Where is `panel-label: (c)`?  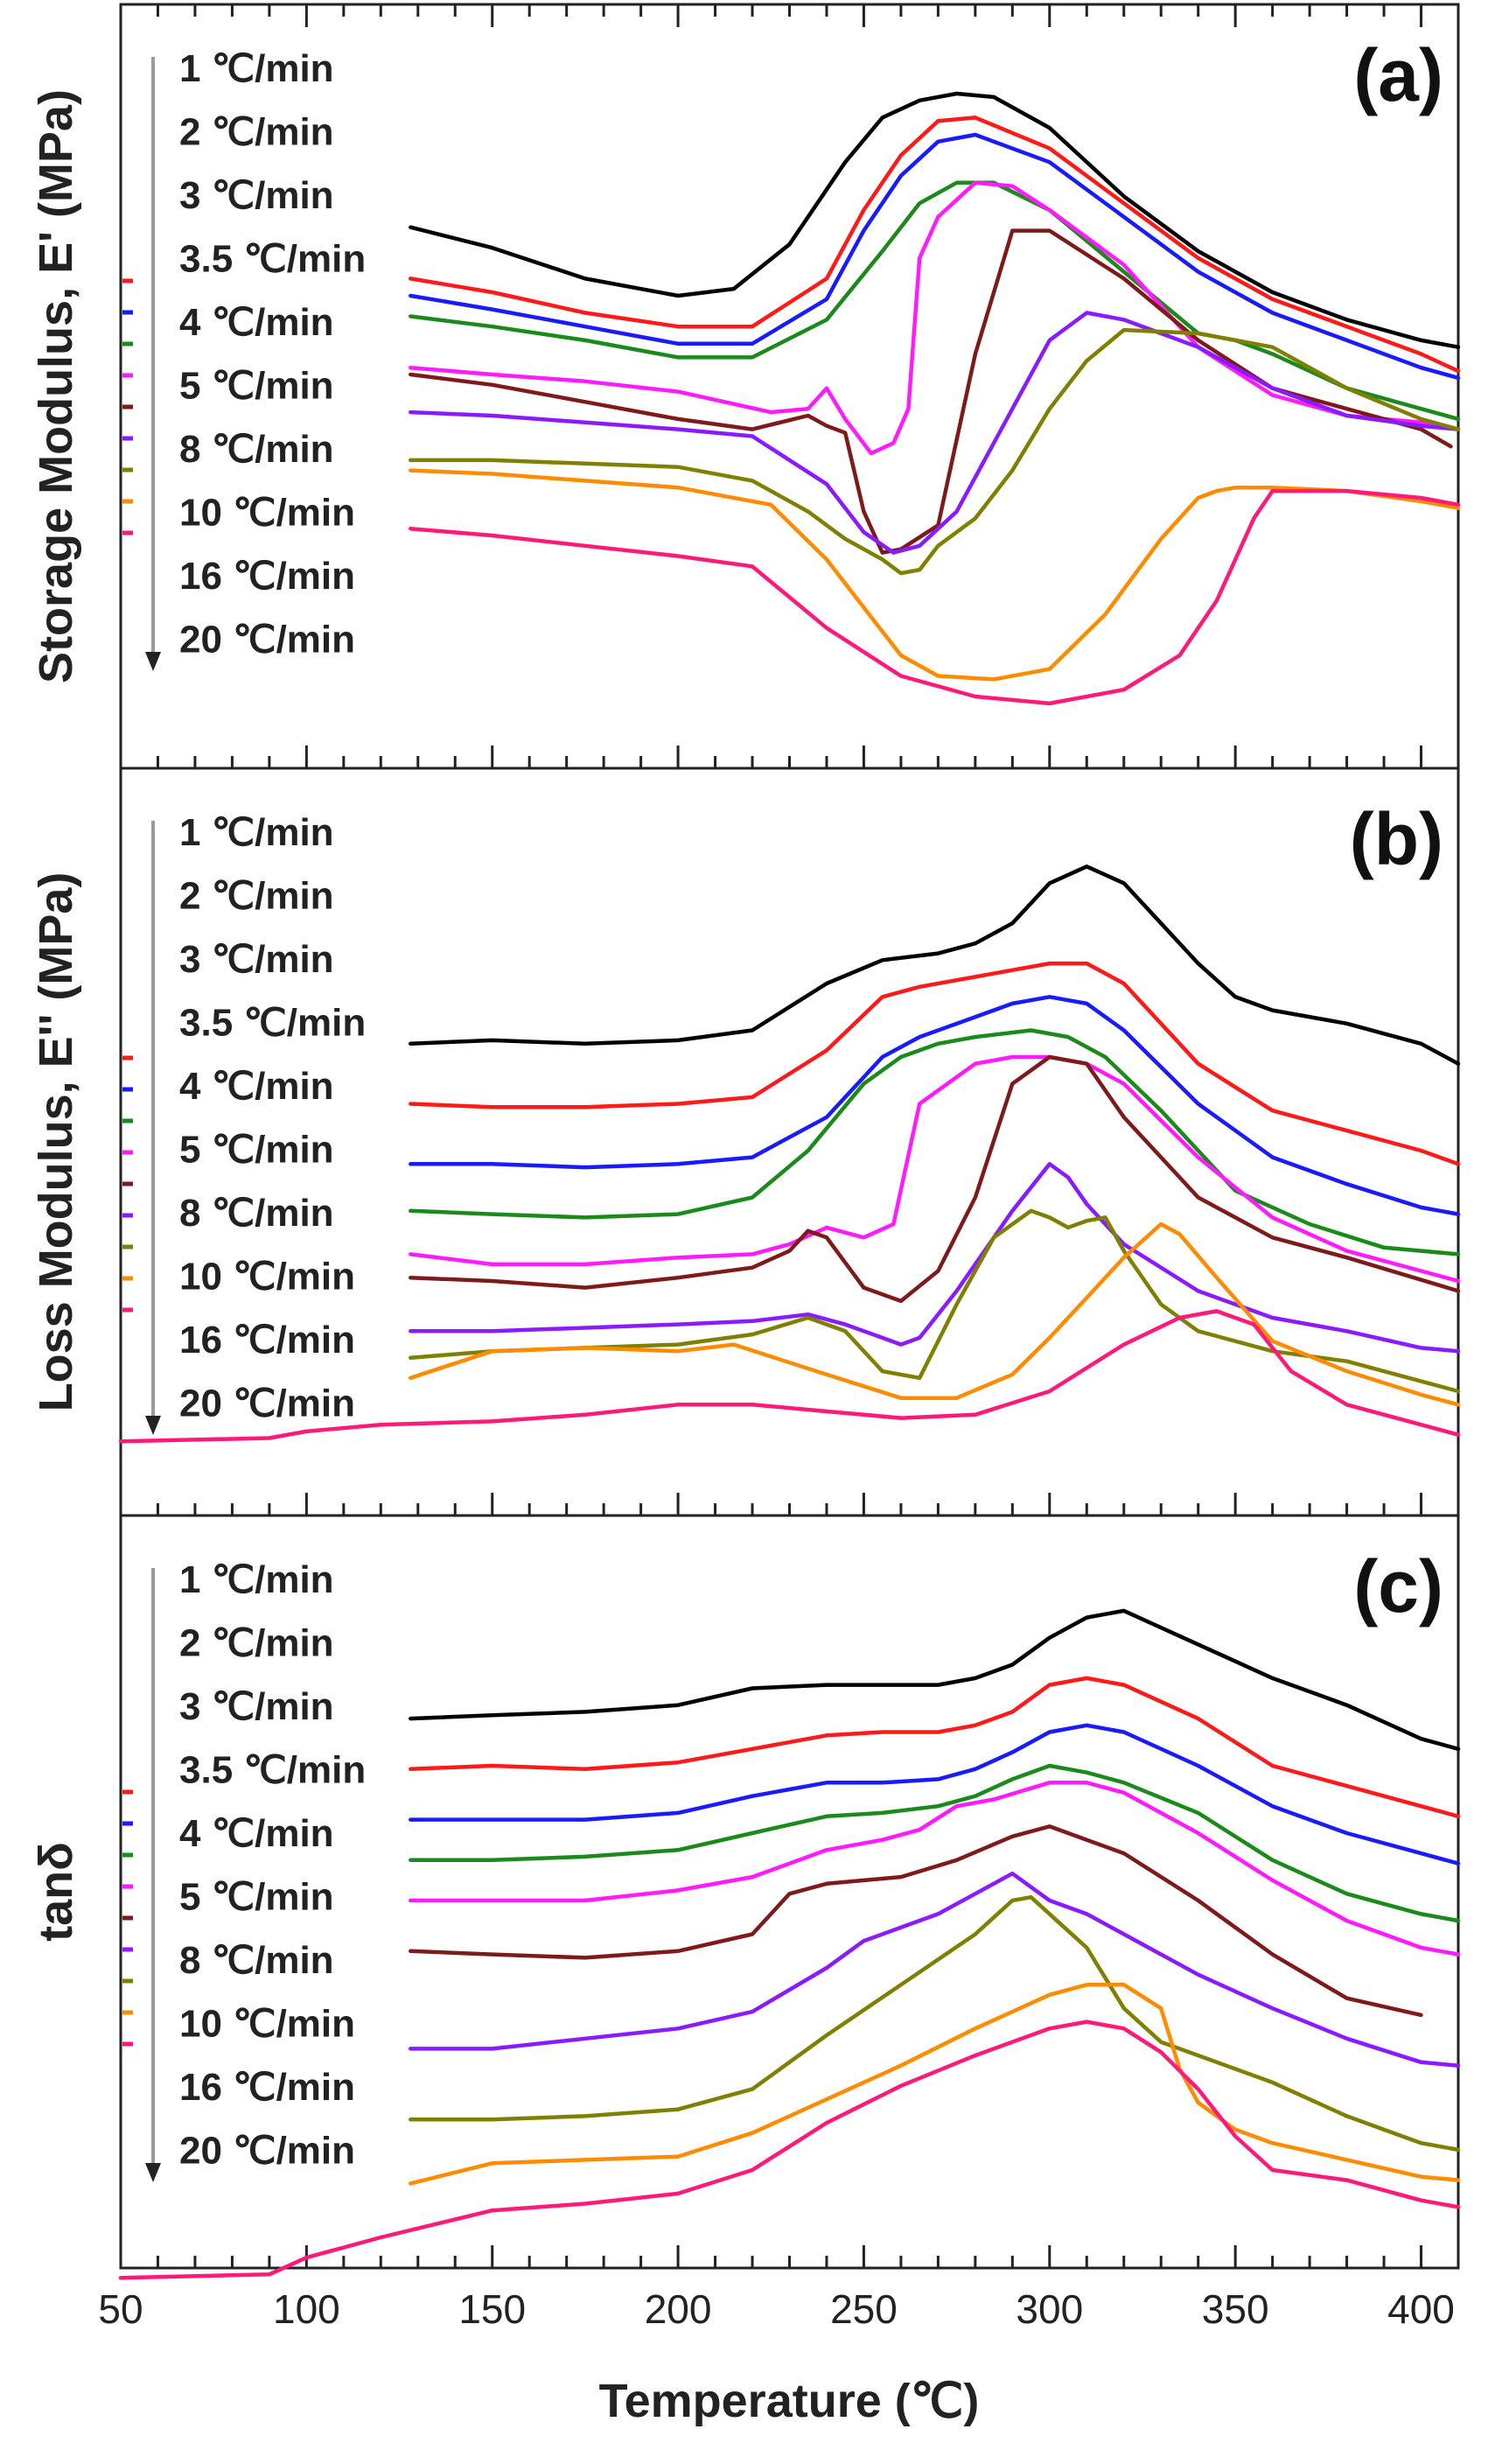 panel-label: (c) is located at coordinates (1398, 1586).